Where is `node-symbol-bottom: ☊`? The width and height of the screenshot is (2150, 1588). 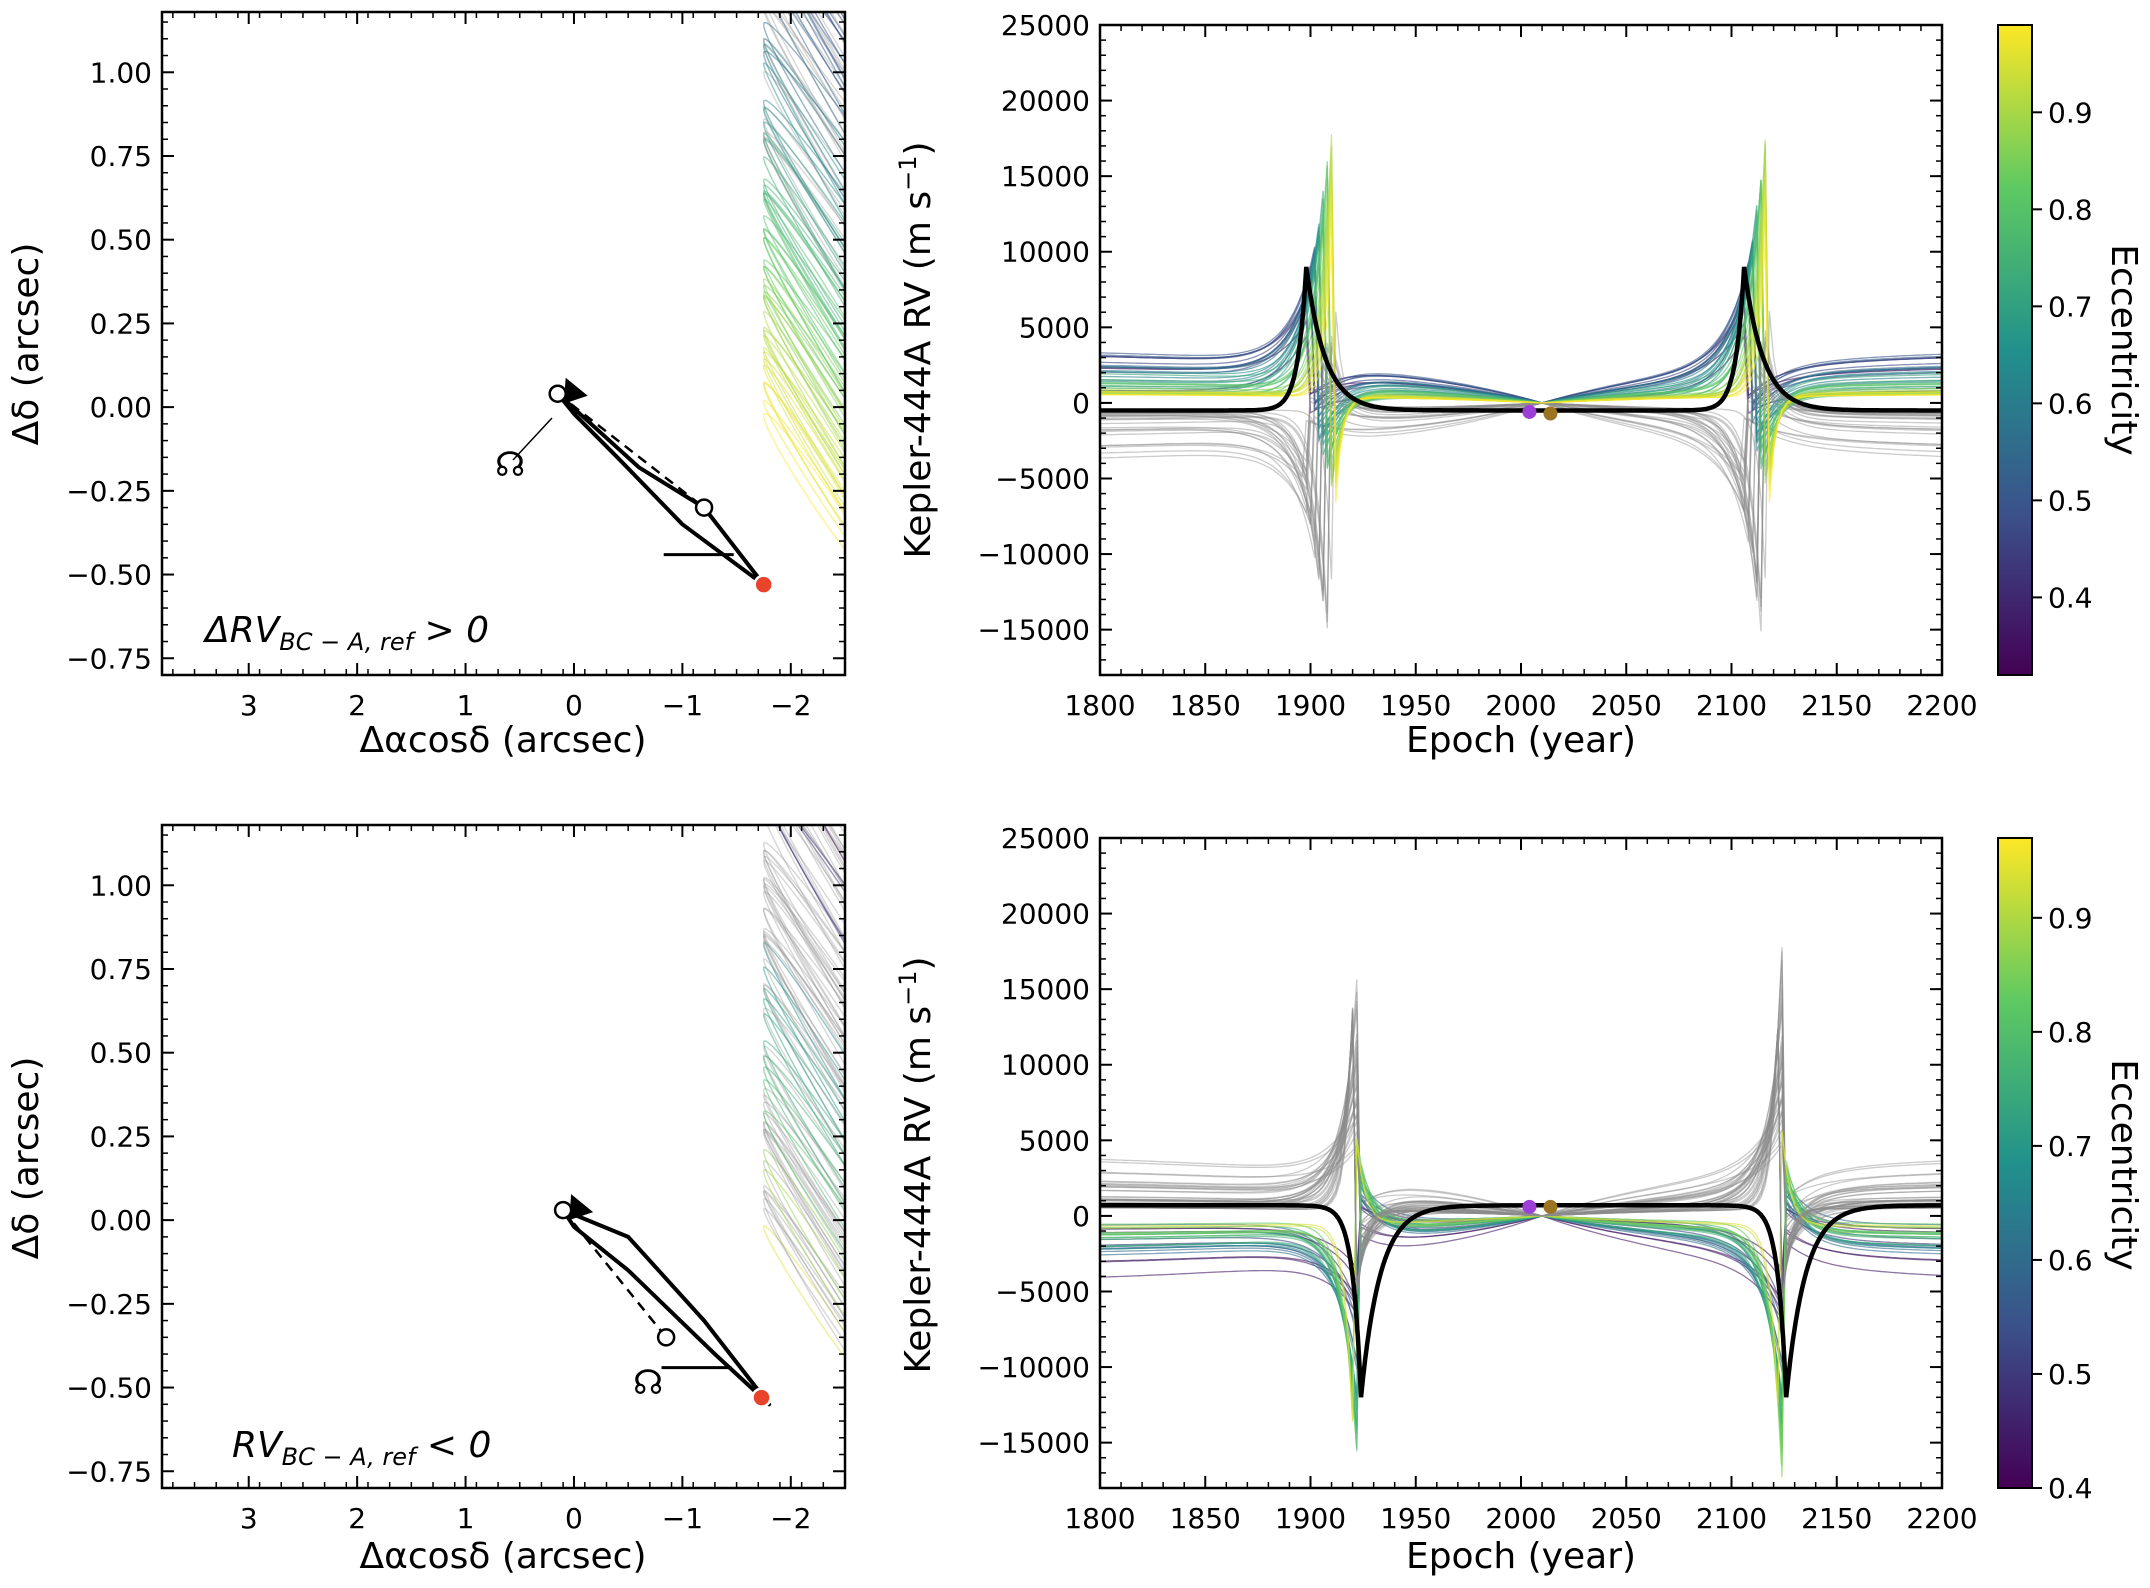
node-symbol-bottom: ☊ is located at coordinates (648, 1383).